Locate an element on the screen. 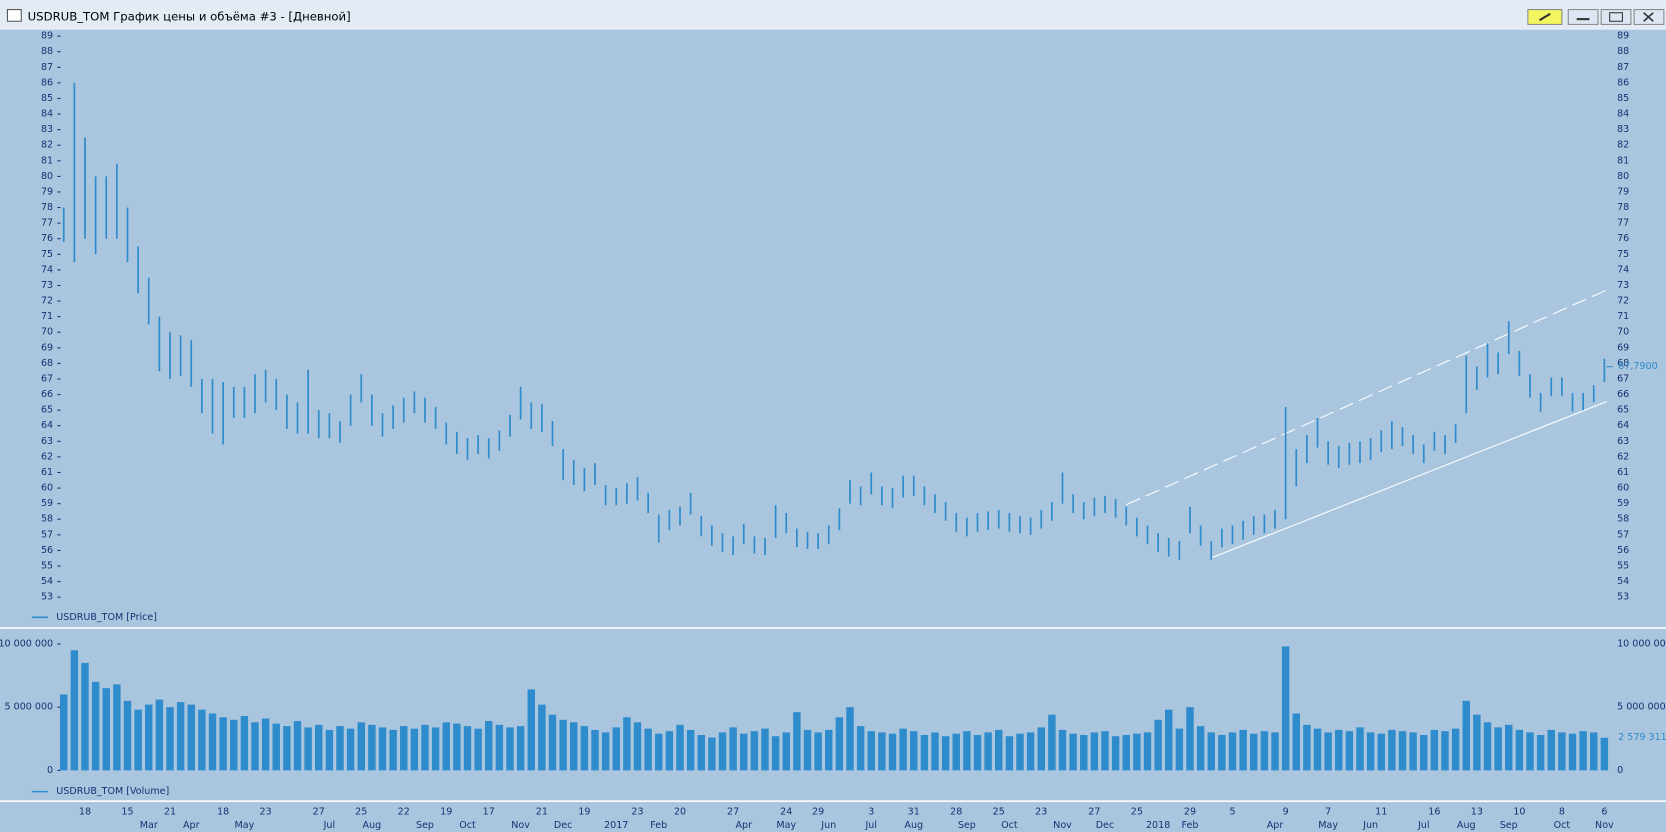  y-tick-label-right: 74 is located at coordinates (1623, 269).